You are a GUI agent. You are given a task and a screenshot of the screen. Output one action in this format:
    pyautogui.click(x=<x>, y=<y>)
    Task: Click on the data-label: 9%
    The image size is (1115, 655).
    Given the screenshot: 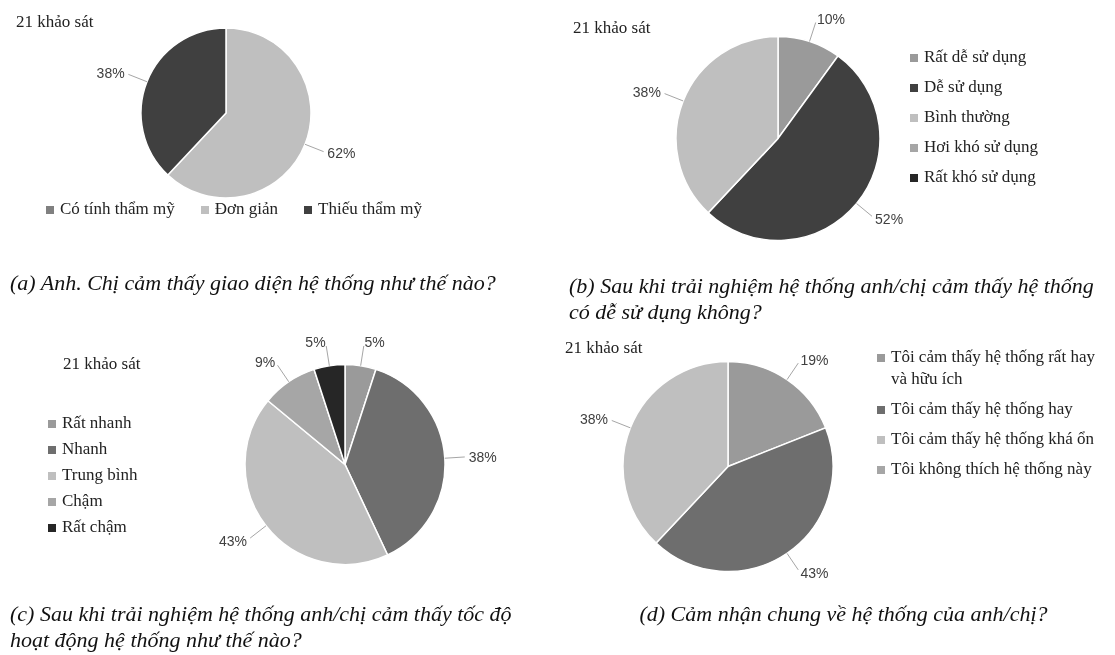 What is the action you would take?
    pyautogui.click(x=265, y=361)
    